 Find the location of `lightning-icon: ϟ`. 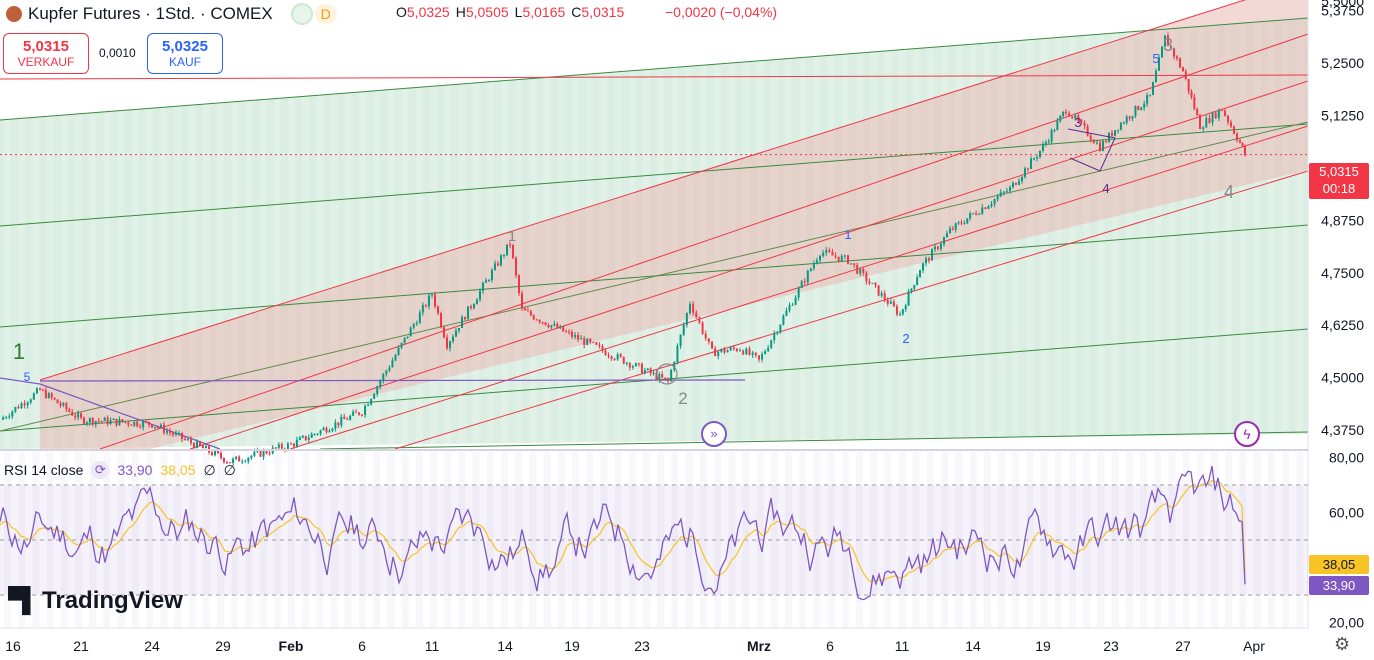

lightning-icon: ϟ is located at coordinates (1247, 434).